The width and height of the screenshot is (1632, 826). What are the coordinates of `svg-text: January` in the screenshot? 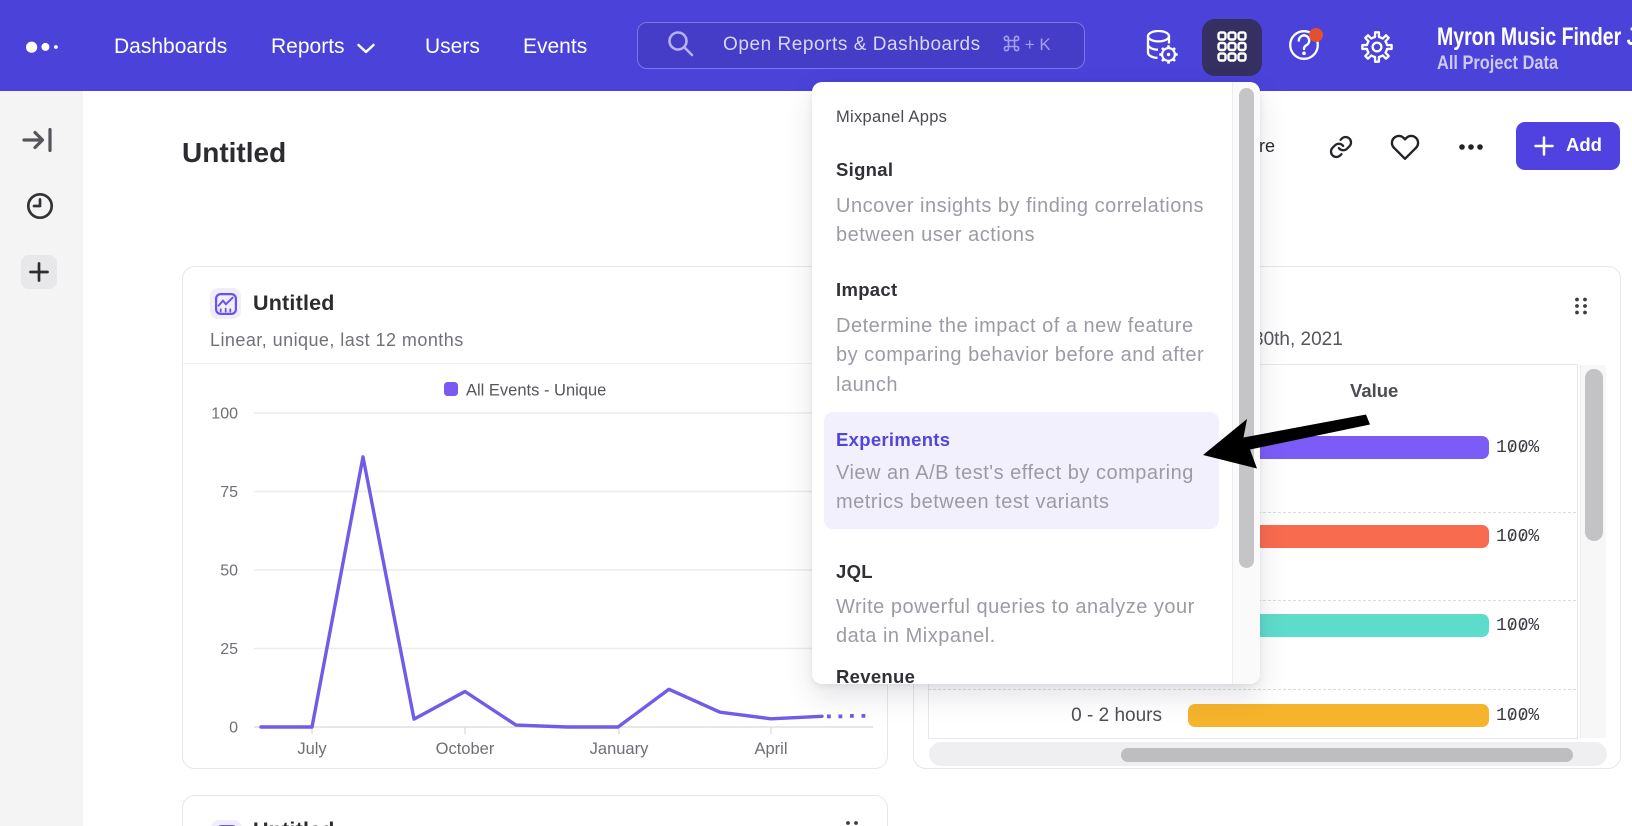 It's located at (619, 749).